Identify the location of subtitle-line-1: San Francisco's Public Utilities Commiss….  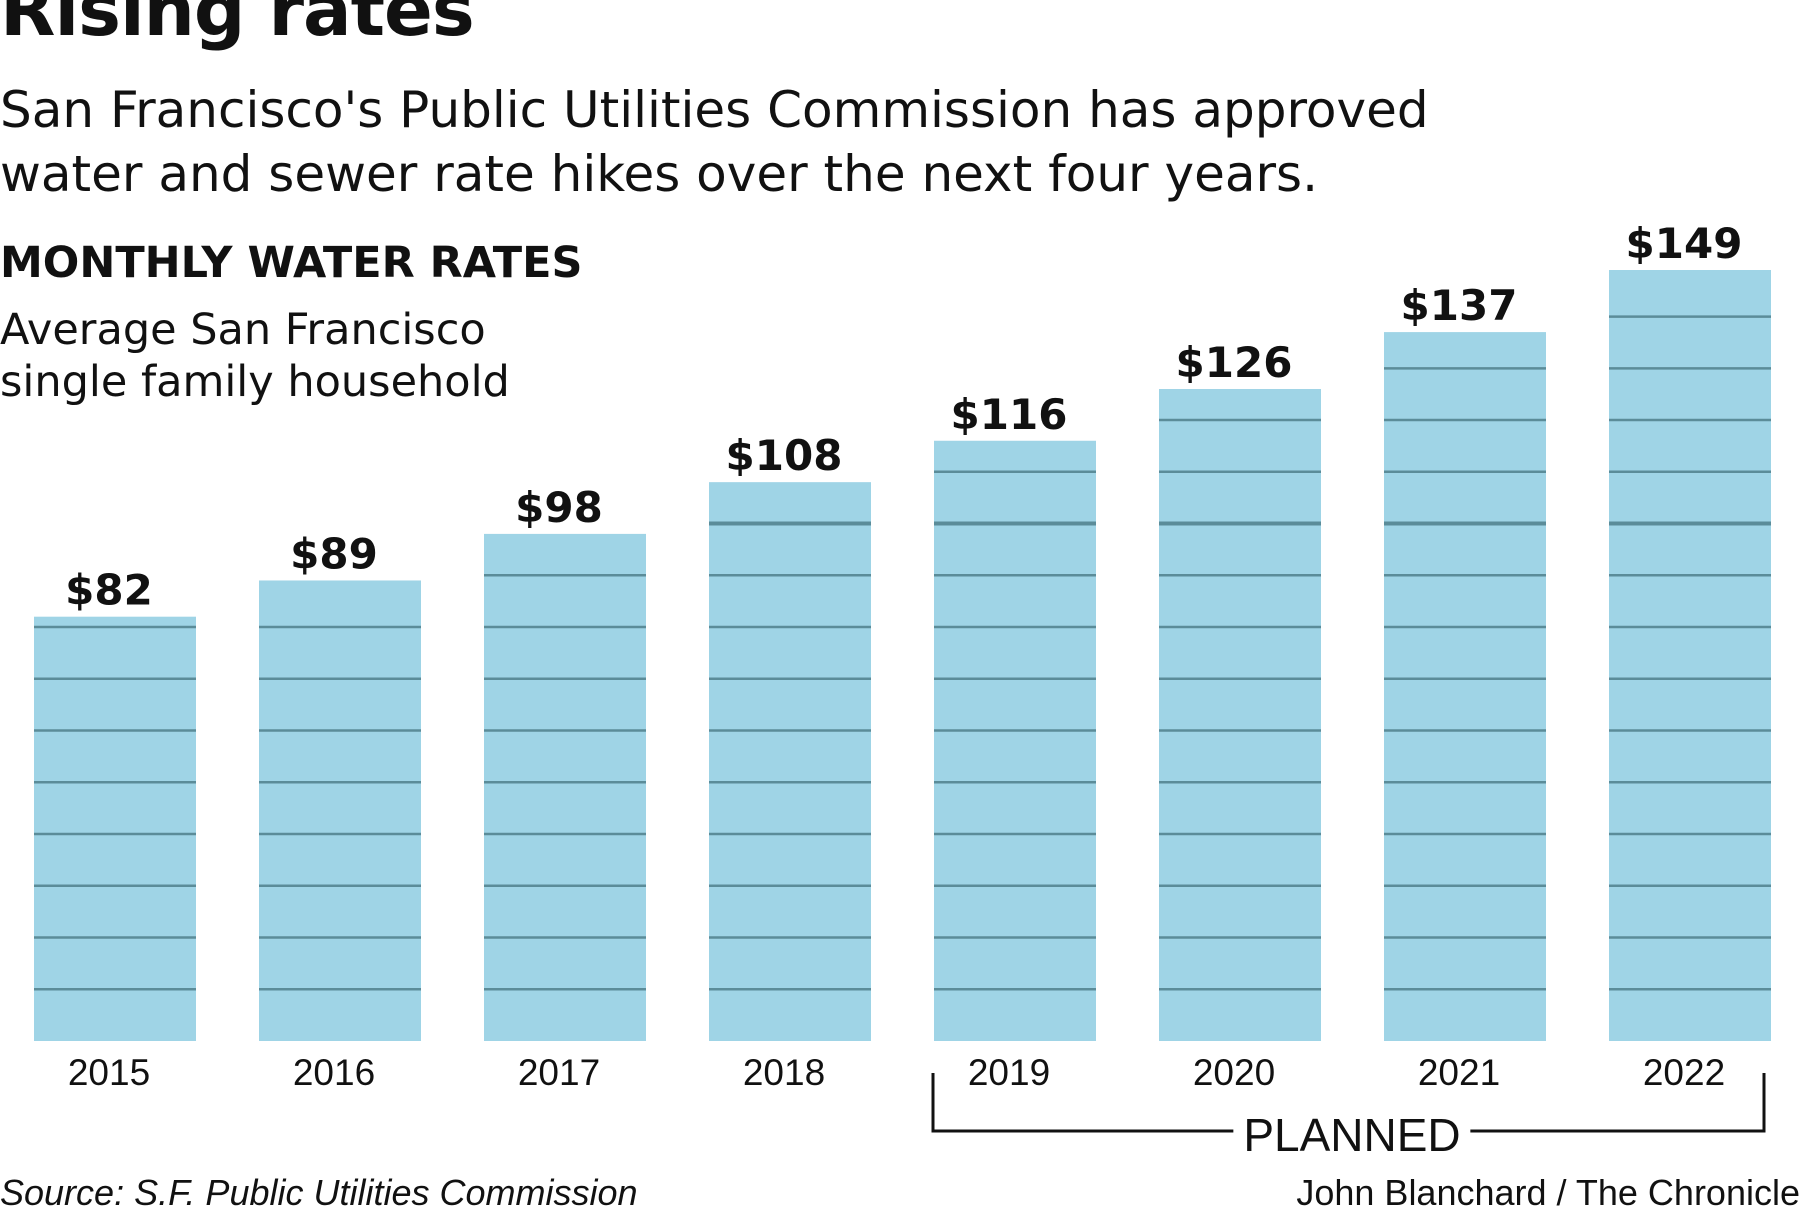
(714, 110).